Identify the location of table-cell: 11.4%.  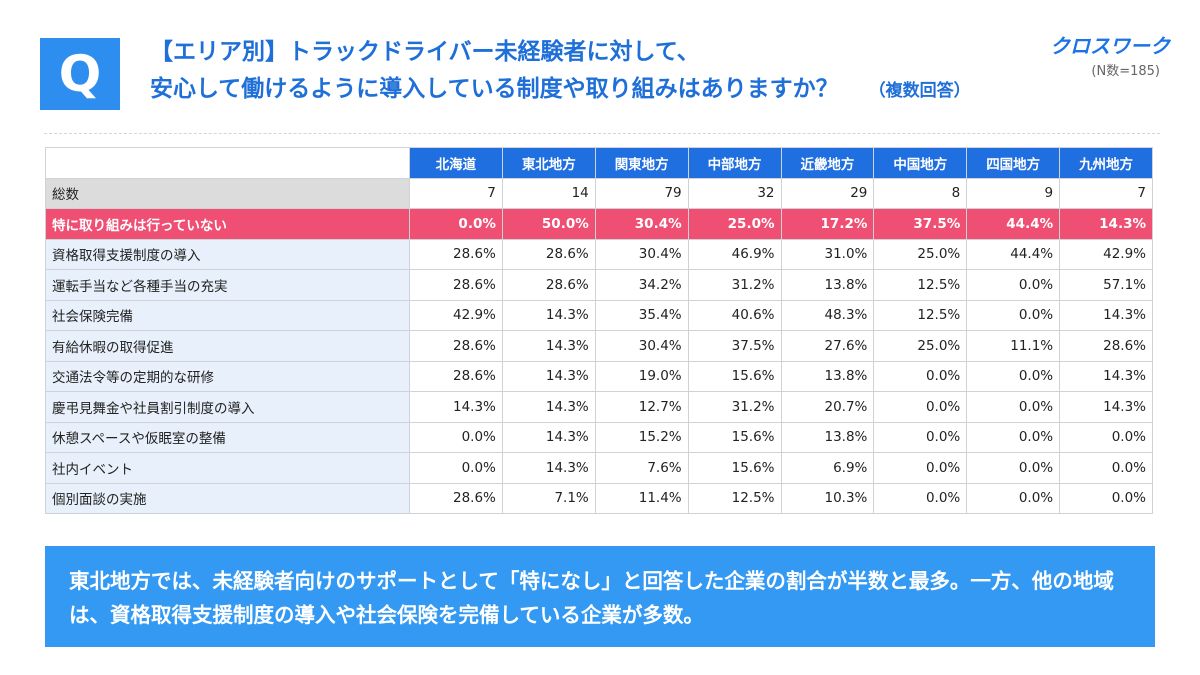
(641, 498).